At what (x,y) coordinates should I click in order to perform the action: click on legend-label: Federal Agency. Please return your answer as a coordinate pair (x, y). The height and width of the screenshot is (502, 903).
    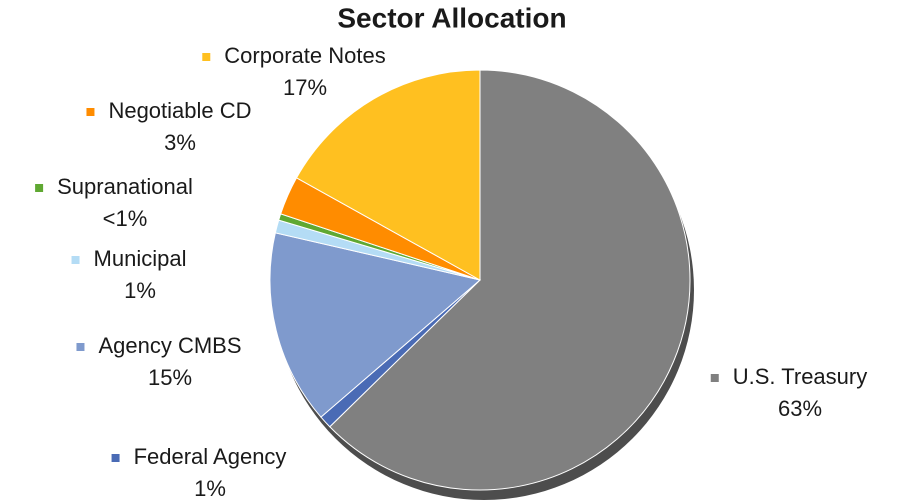
    Looking at the image, I should click on (210, 456).